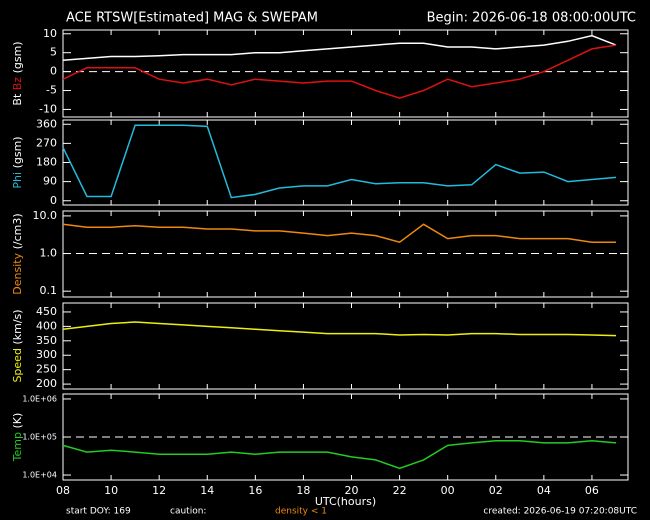  I want to click on x-tick-label: 08, so click(63, 490).